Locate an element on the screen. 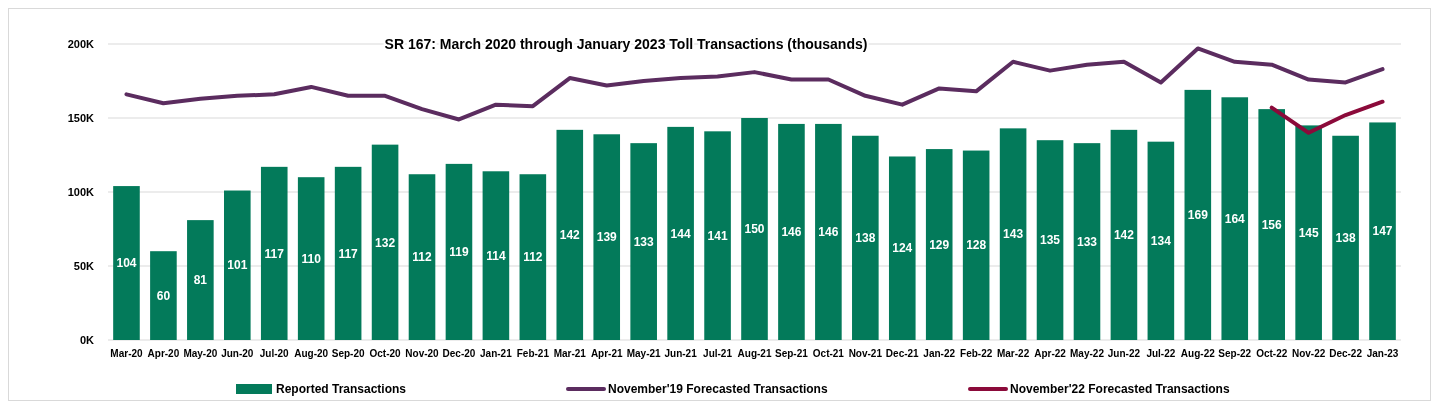  x-tick-label: Jul-22 is located at coordinates (1161, 353).